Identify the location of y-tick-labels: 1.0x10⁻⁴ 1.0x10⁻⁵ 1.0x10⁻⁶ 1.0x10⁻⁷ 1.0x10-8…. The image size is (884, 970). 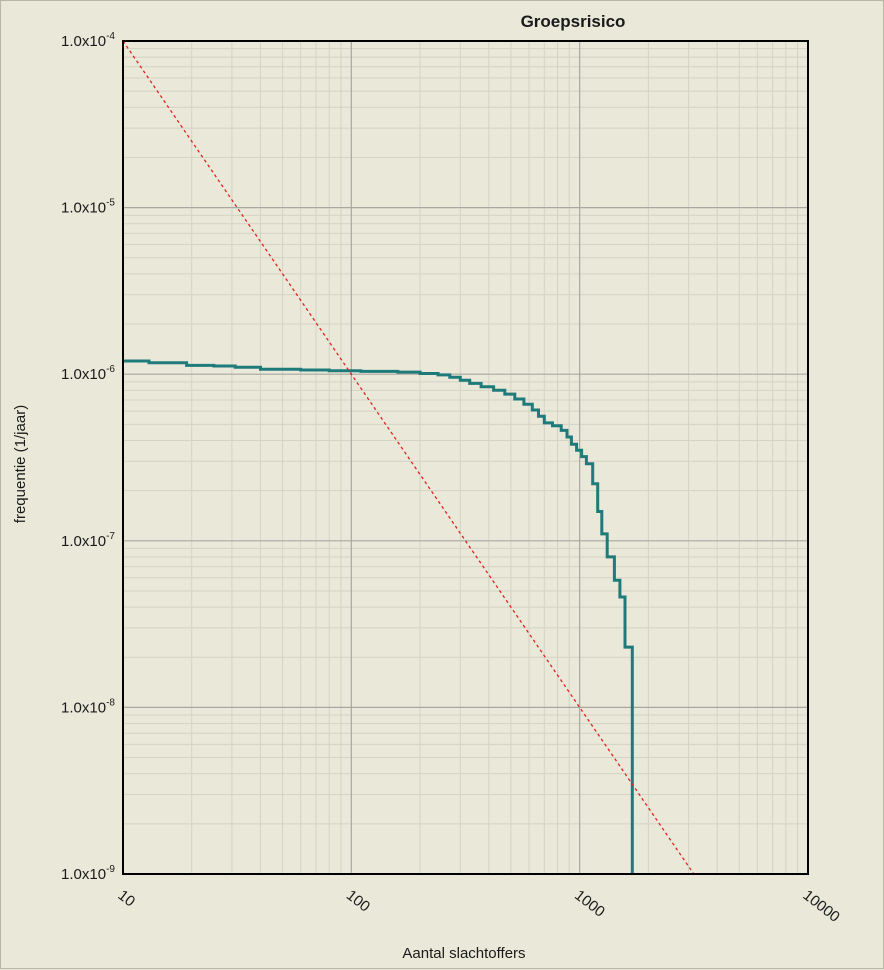
(88, 457).